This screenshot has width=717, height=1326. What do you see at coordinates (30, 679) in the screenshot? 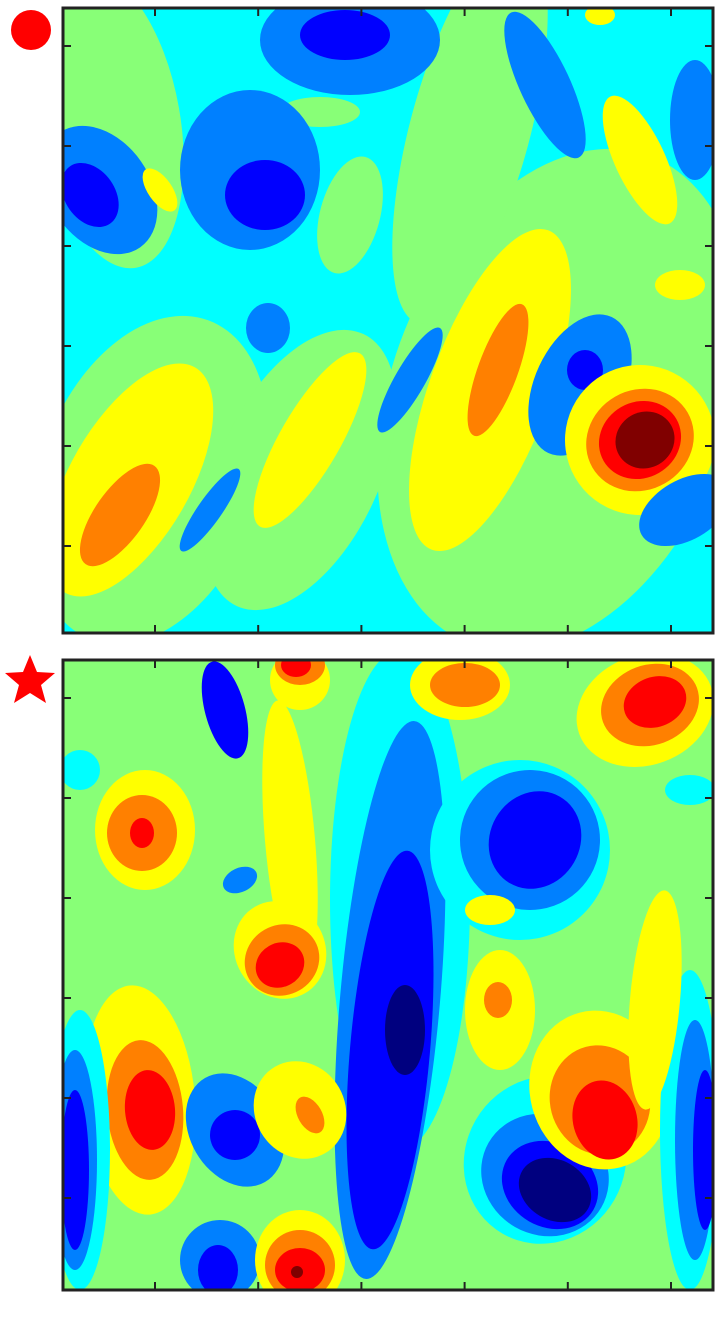
I see `star-marker` at bounding box center [30, 679].